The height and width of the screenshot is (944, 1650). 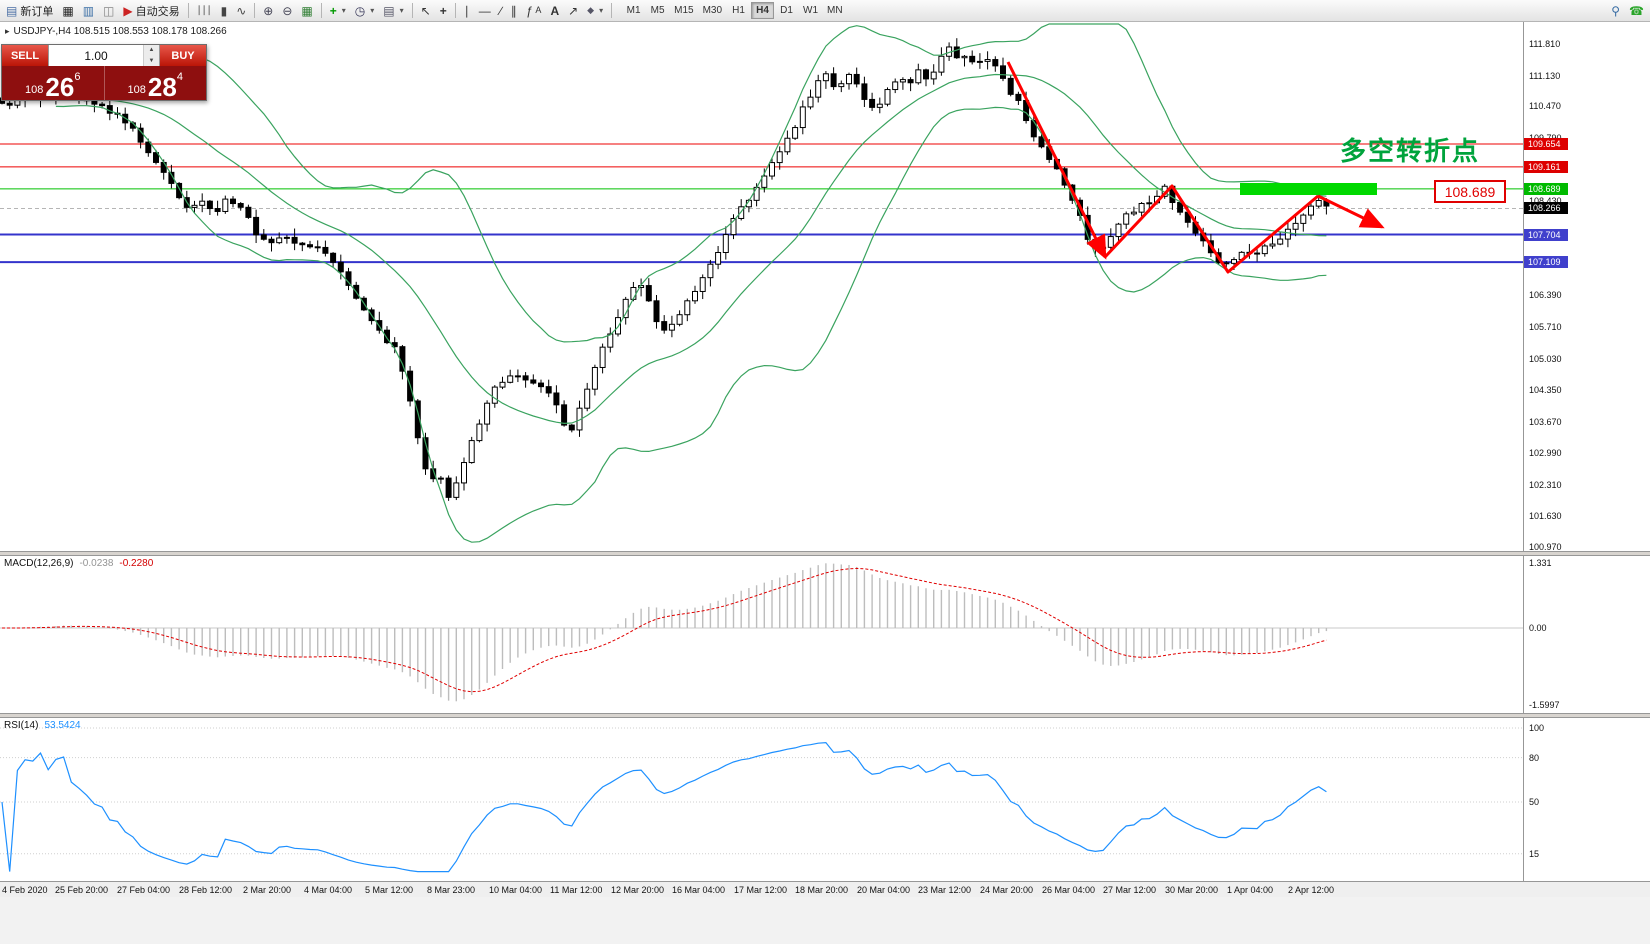 What do you see at coordinates (360, 10) in the screenshot?
I see `periods-icon: ◷` at bounding box center [360, 10].